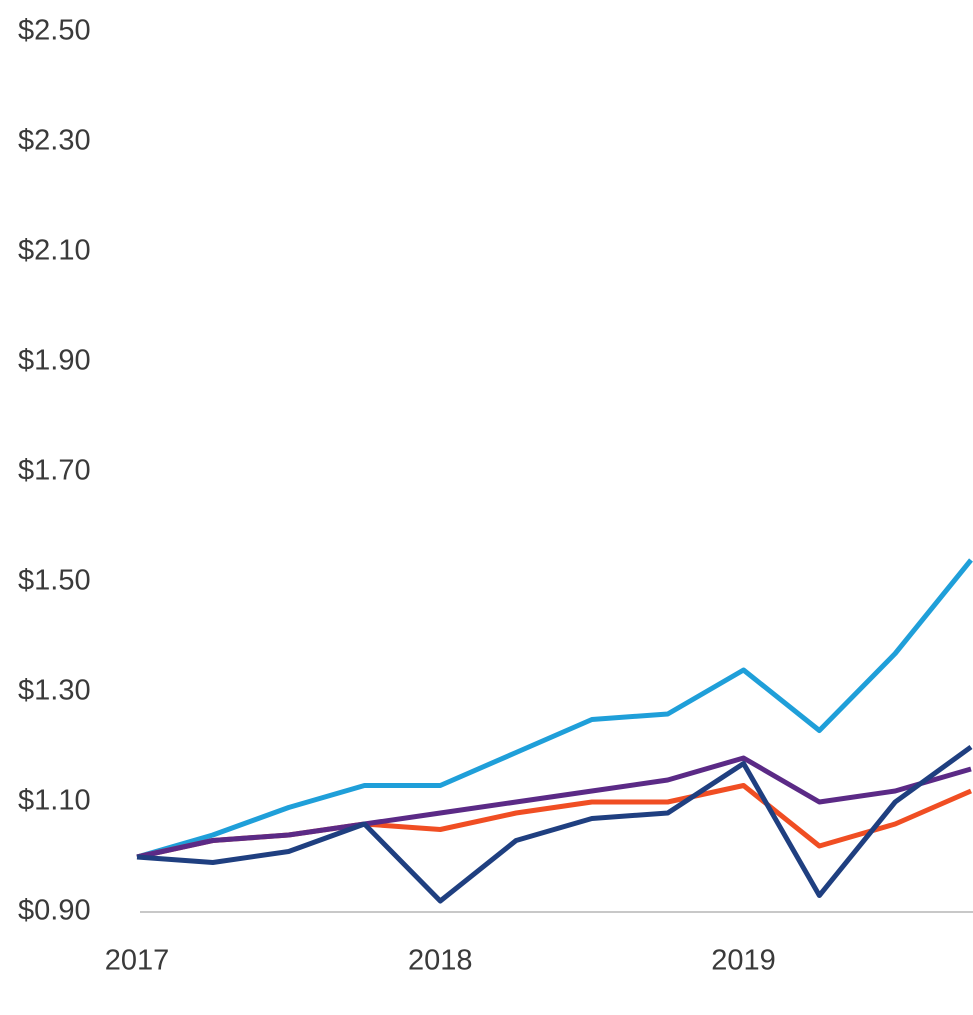 The height and width of the screenshot is (1015, 973). Describe the element at coordinates (54, 141) in the screenshot. I see `y-tick-label: $2.30` at that location.